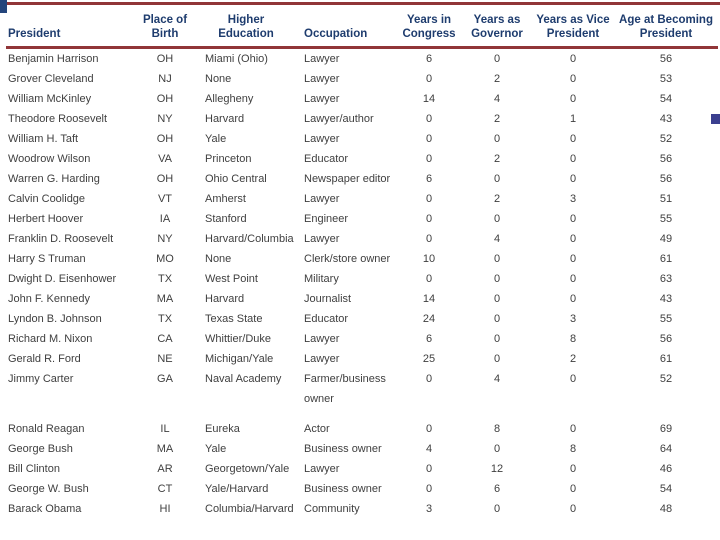 The height and width of the screenshot is (540, 720). Describe the element at coordinates (165, 359) in the screenshot. I see `cell-birth: NE` at that location.